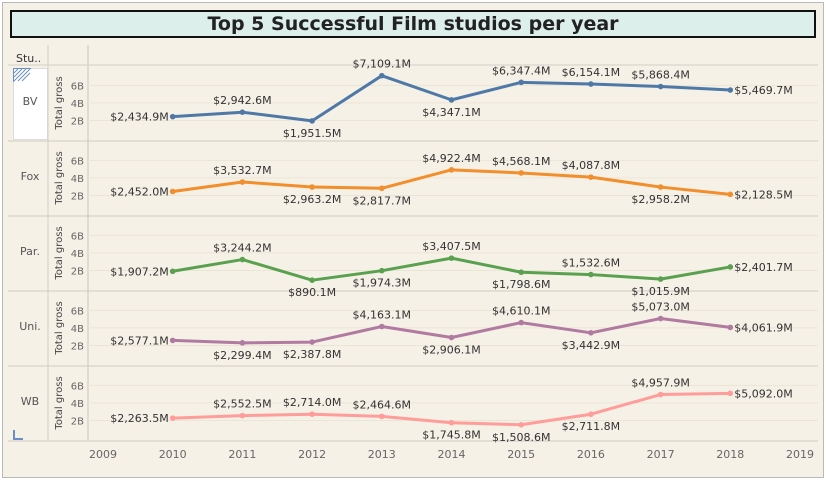  Describe the element at coordinates (382, 315) in the screenshot. I see `data-label: $4,163.1M` at that location.